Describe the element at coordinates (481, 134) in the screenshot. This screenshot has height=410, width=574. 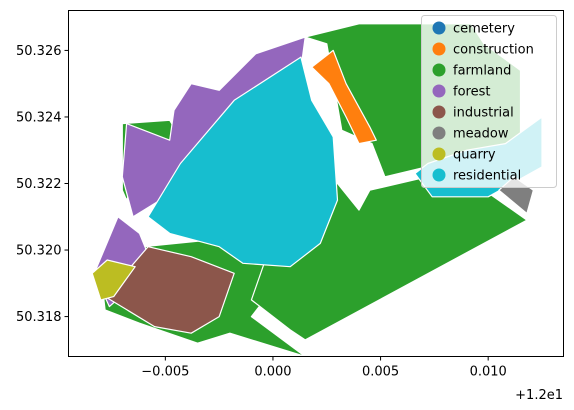
I see `legend-label-meadow: meadow` at that location.